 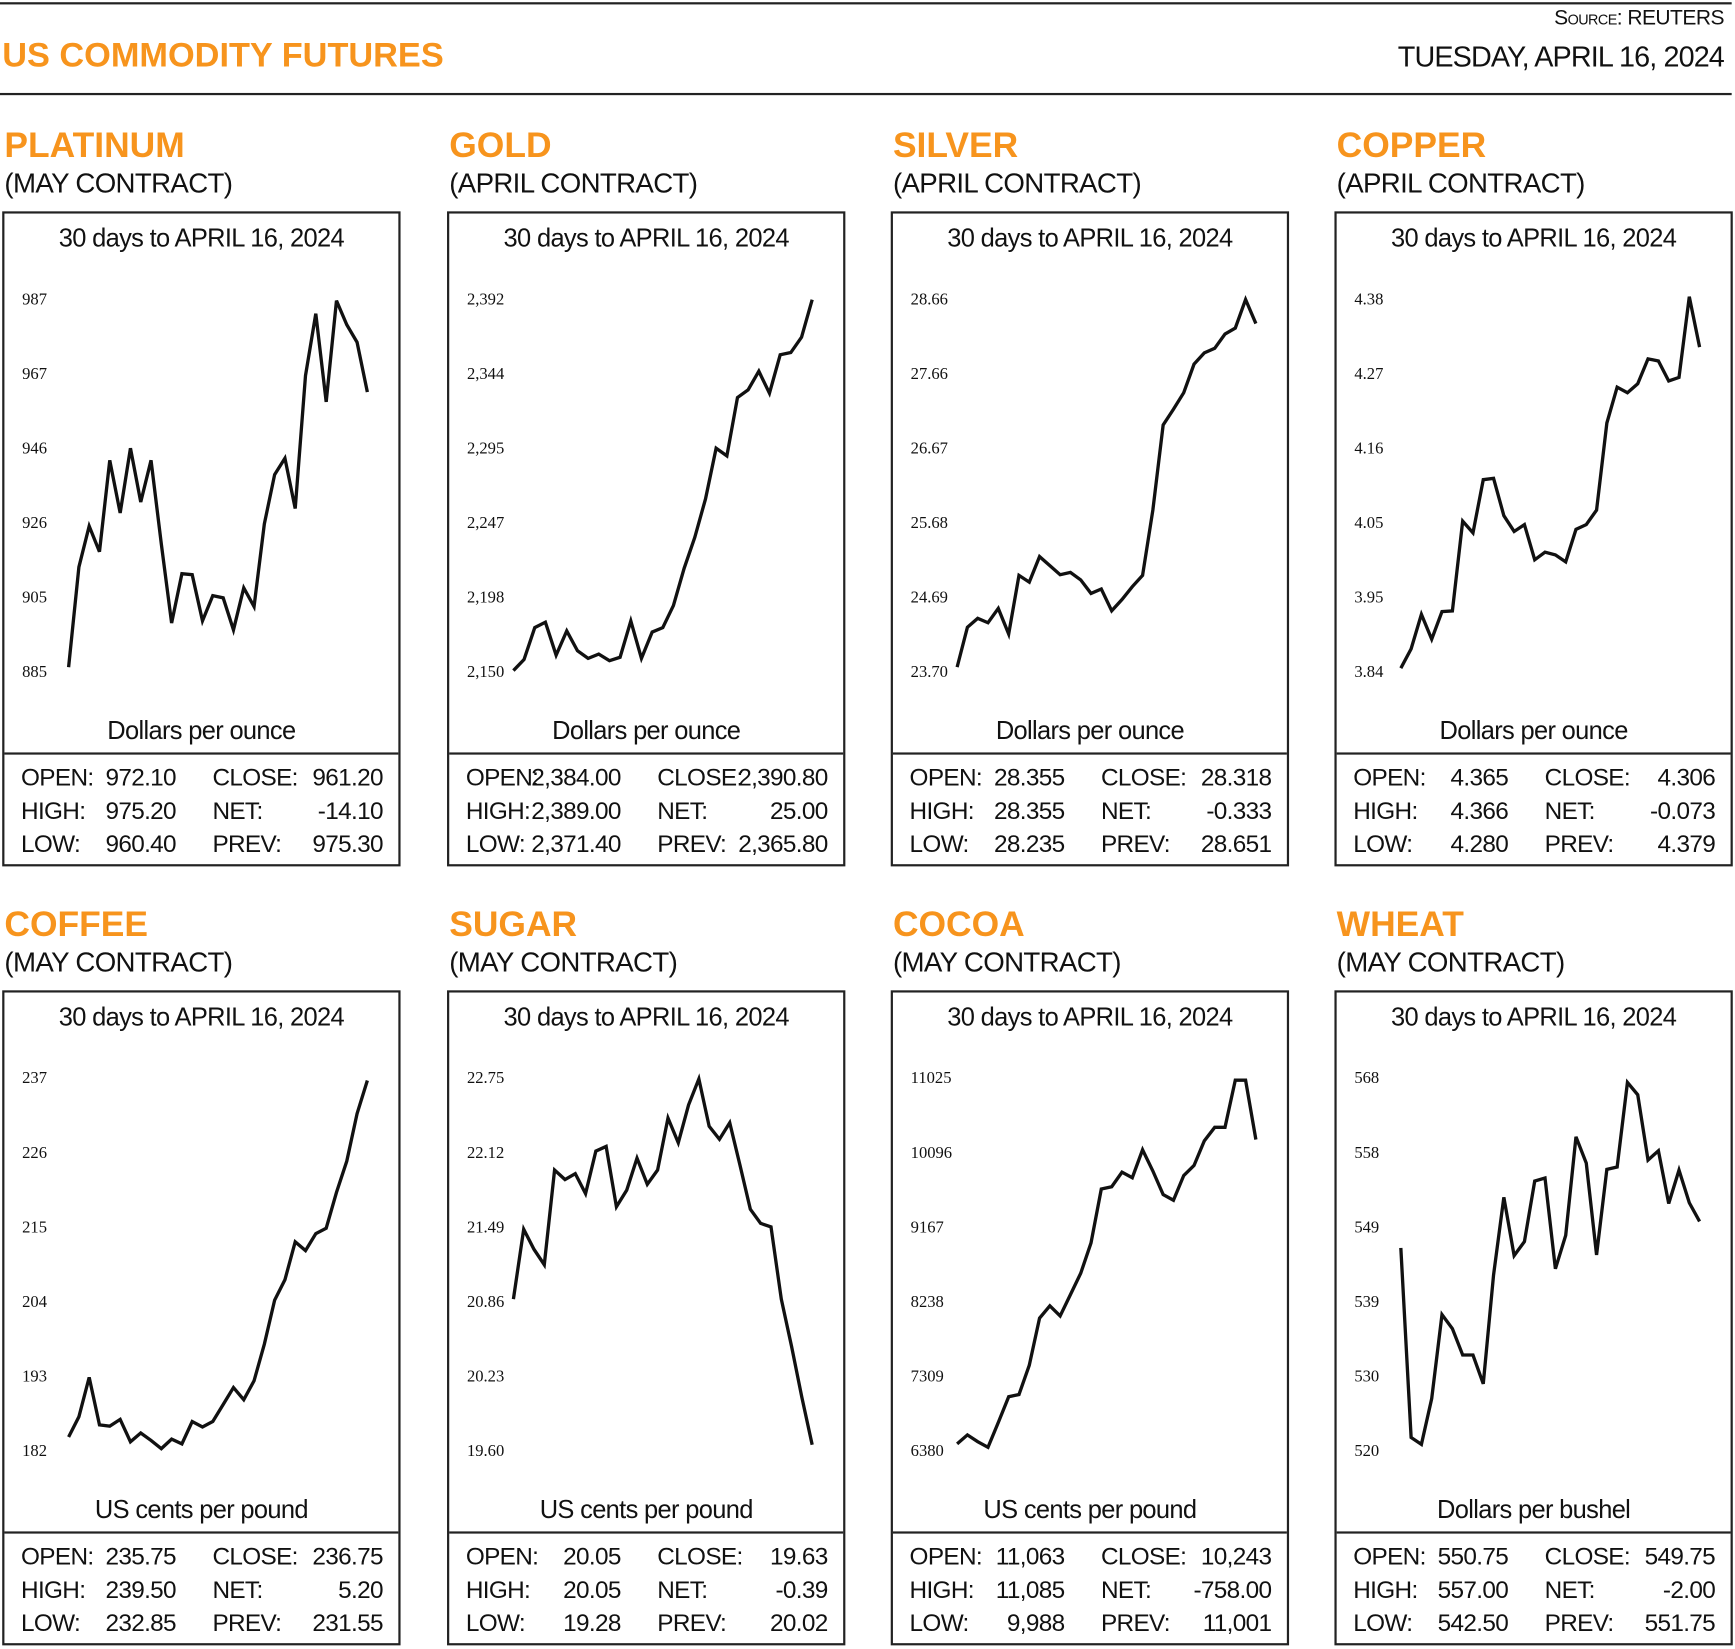 I want to click on y-tick-label: 4.38, so click(x=1368, y=298).